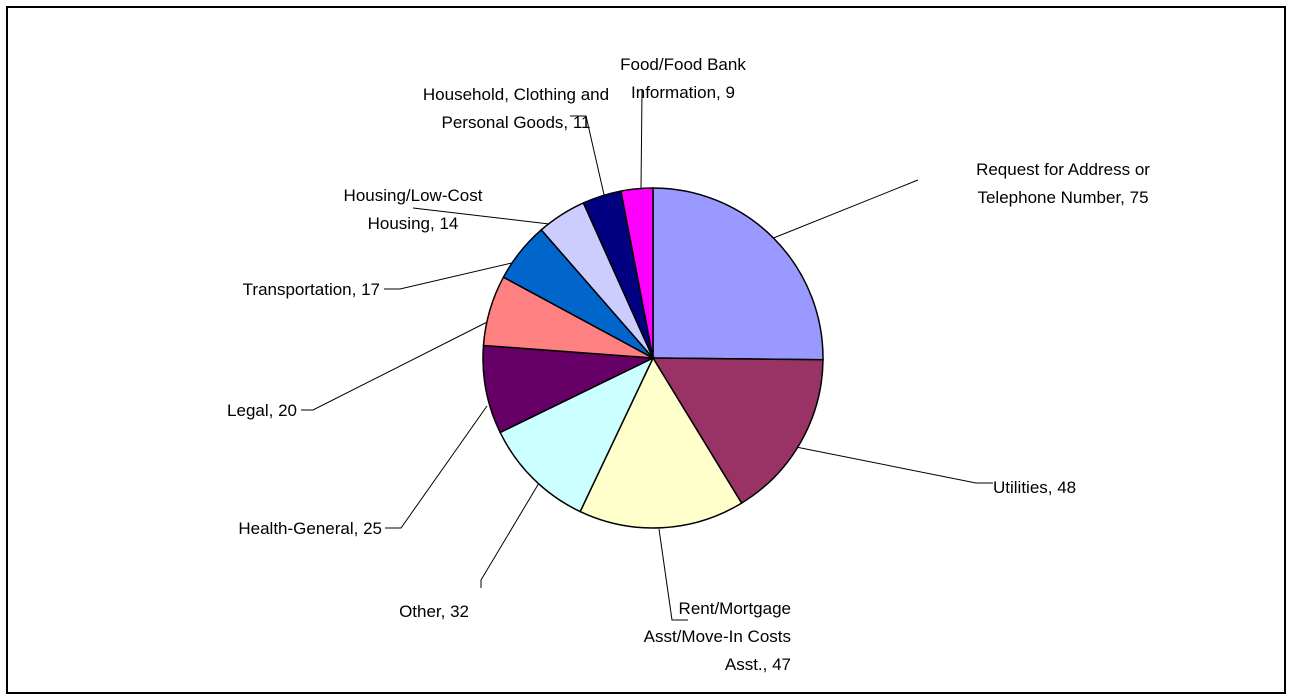 The height and width of the screenshot is (700, 1296). I want to click on slice-label-line: Rent/Mortgage, so click(735, 608).